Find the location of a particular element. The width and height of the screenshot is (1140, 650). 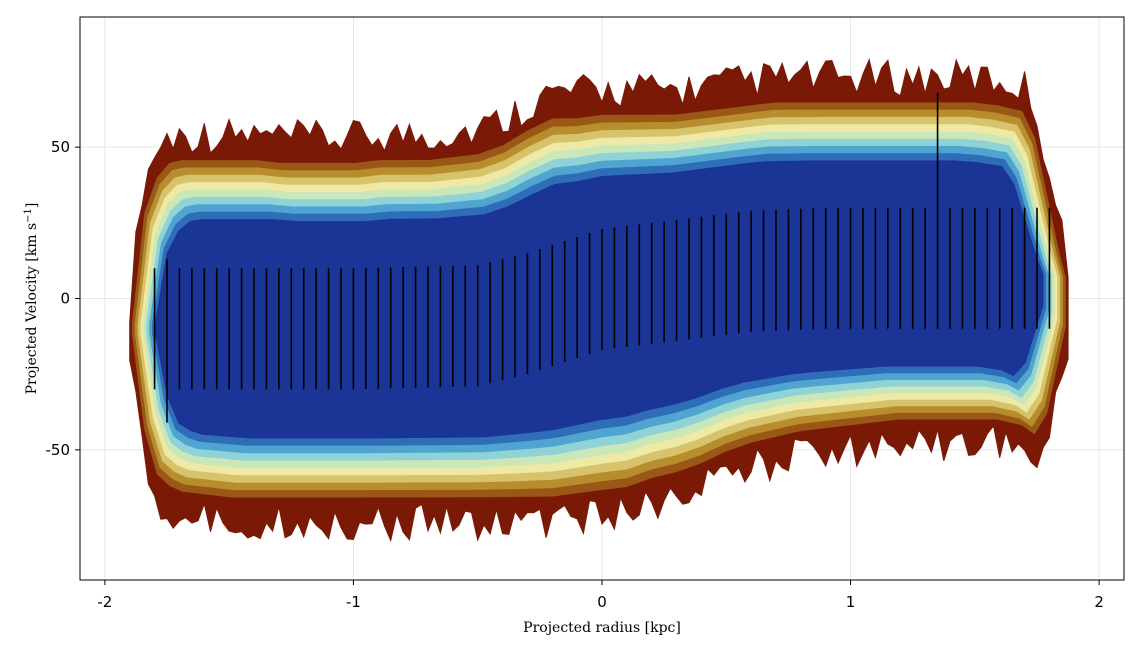

y-tick-label: 0 is located at coordinates (65, 299).